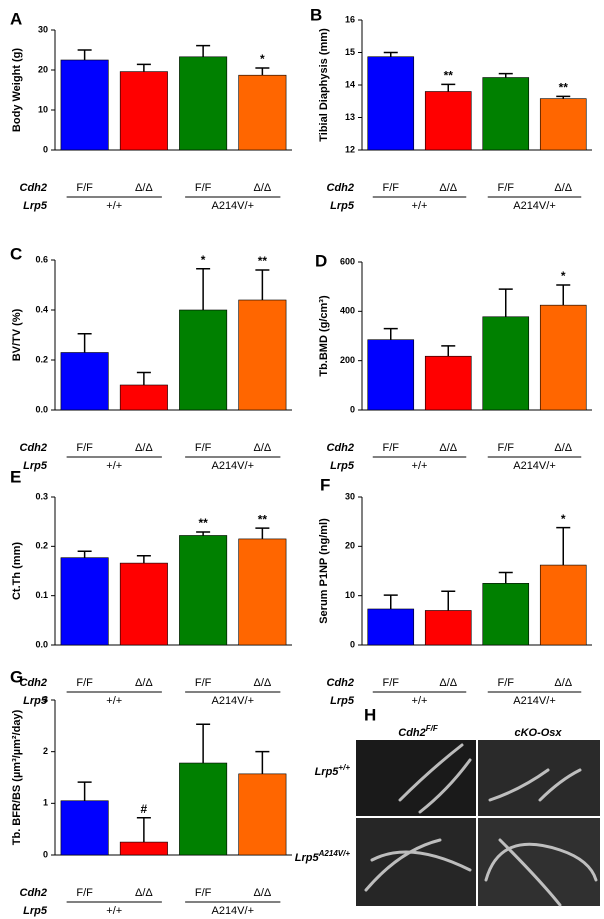  I want to click on label-base: Cdh2, so click(412, 733).